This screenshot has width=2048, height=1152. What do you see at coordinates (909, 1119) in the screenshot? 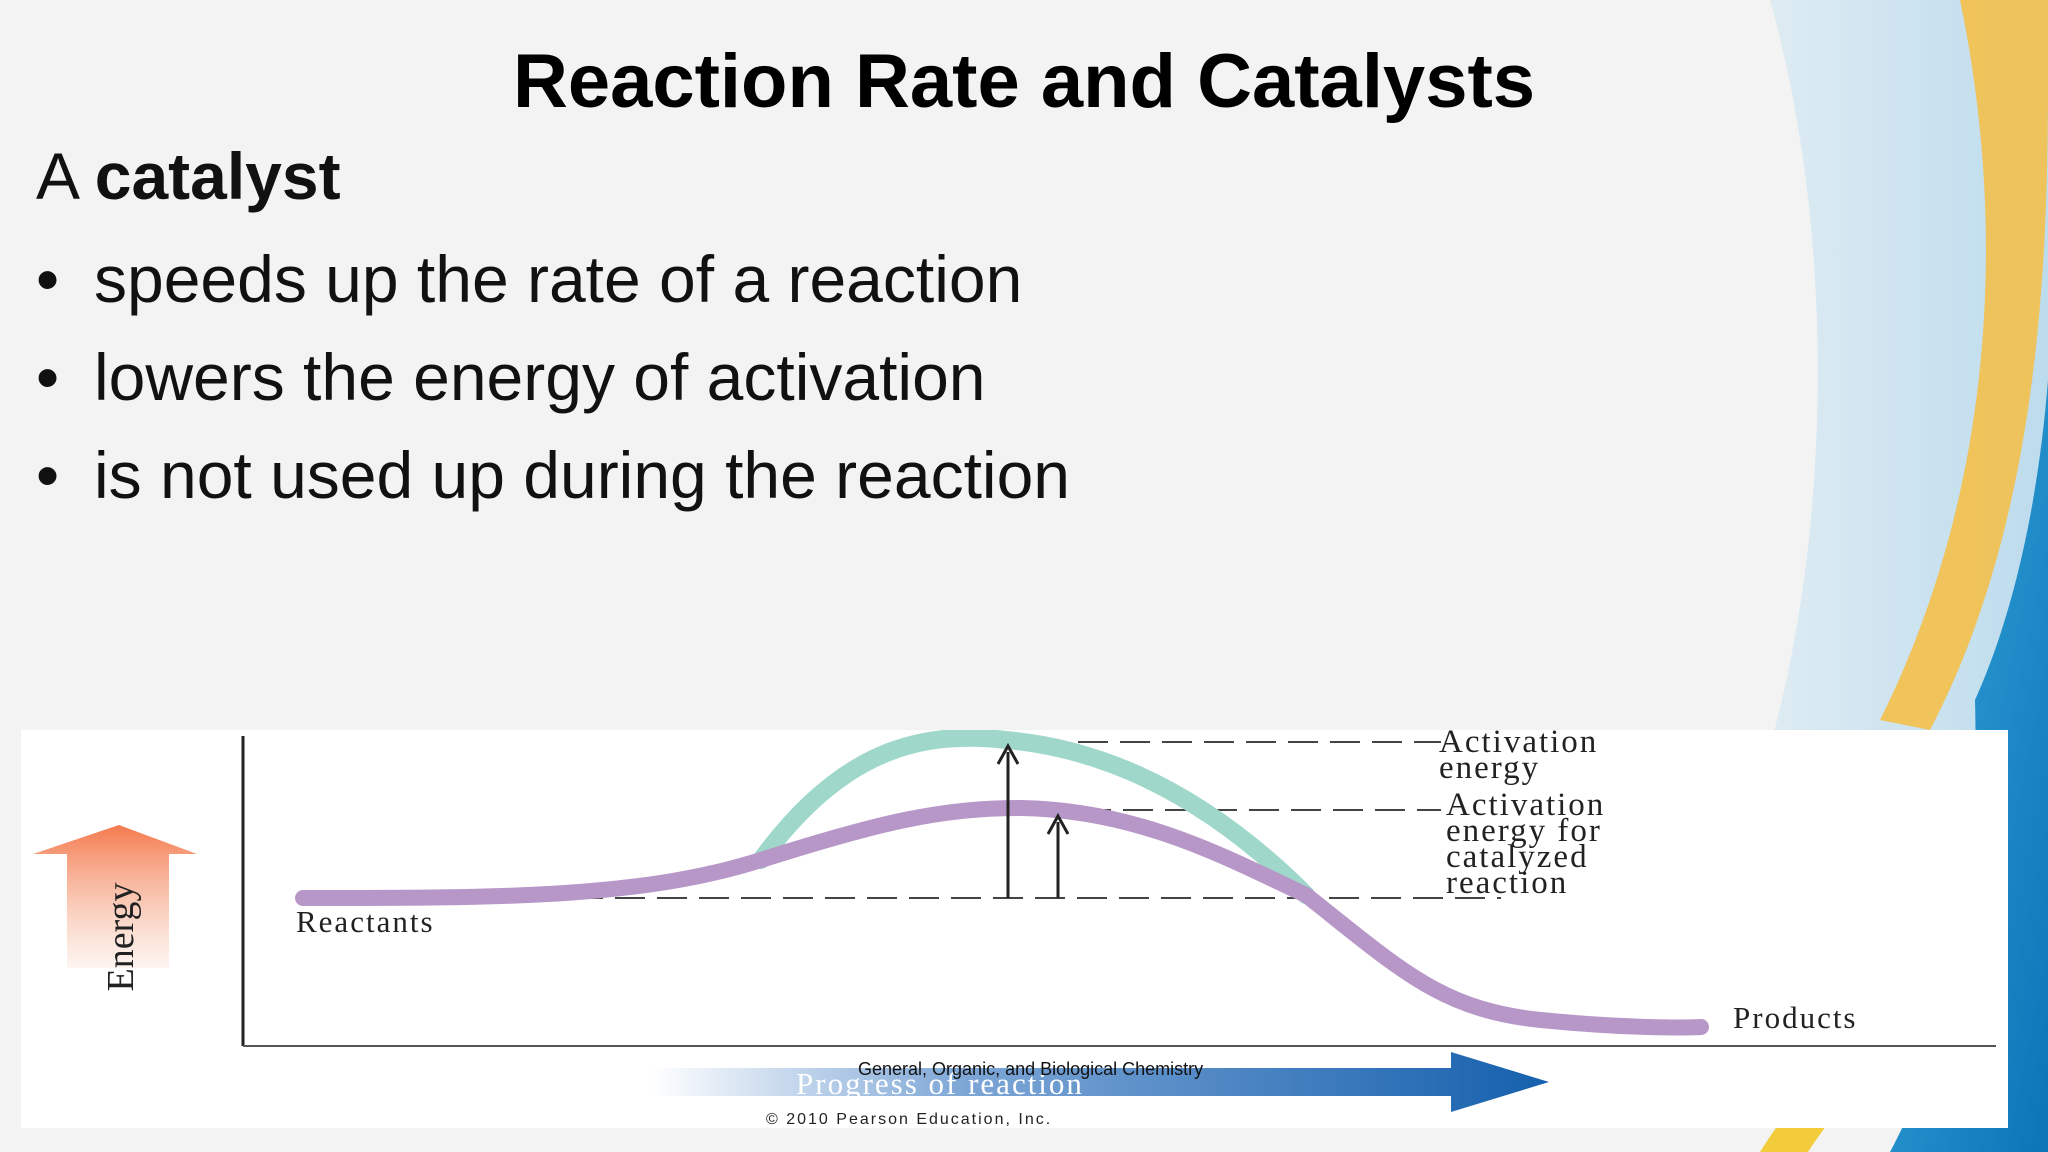
I see `copyright-text: © 2010 Pearson Education, Inc.` at bounding box center [909, 1119].